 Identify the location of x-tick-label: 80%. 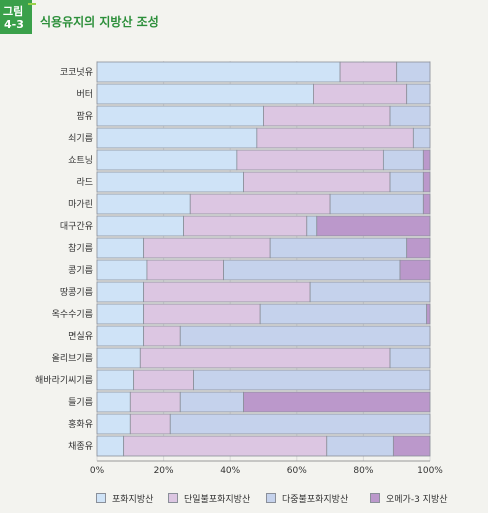
(363, 471).